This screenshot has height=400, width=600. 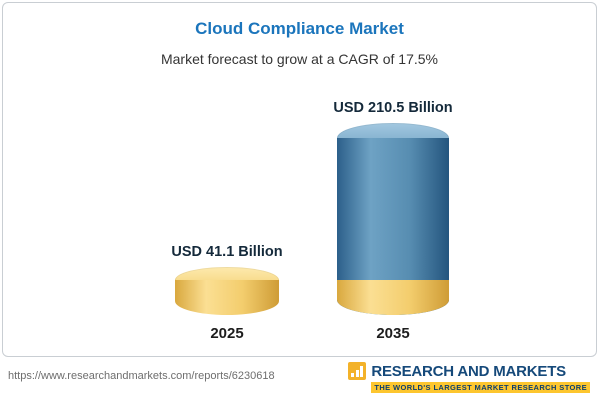 I want to click on logo-text: RESEARCH AND MARKETS, so click(x=468, y=371).